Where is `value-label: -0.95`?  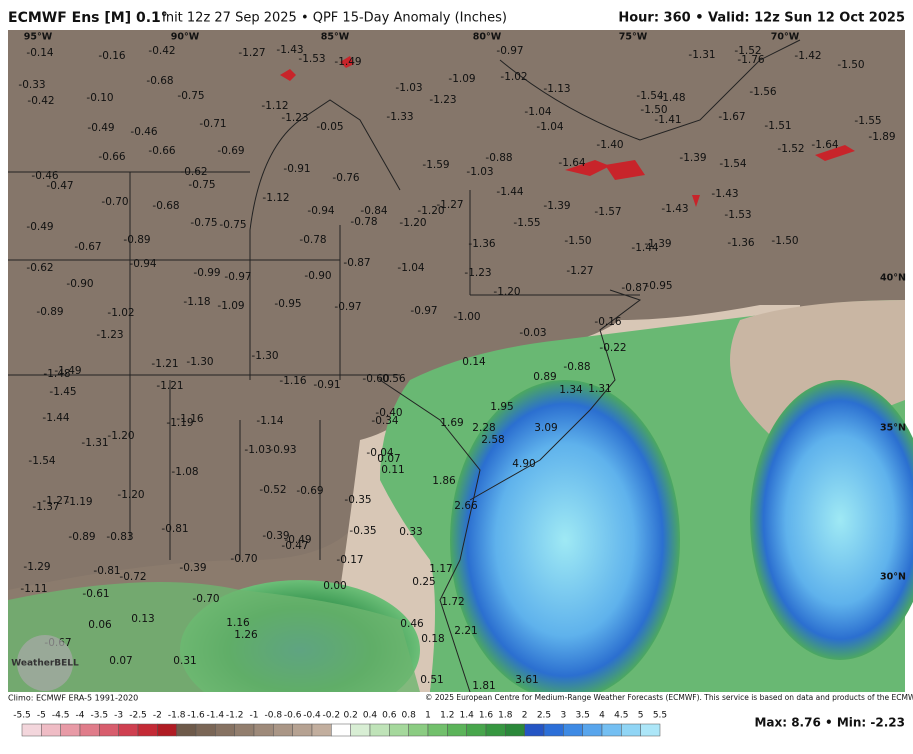 value-label: -0.95 is located at coordinates (658, 286).